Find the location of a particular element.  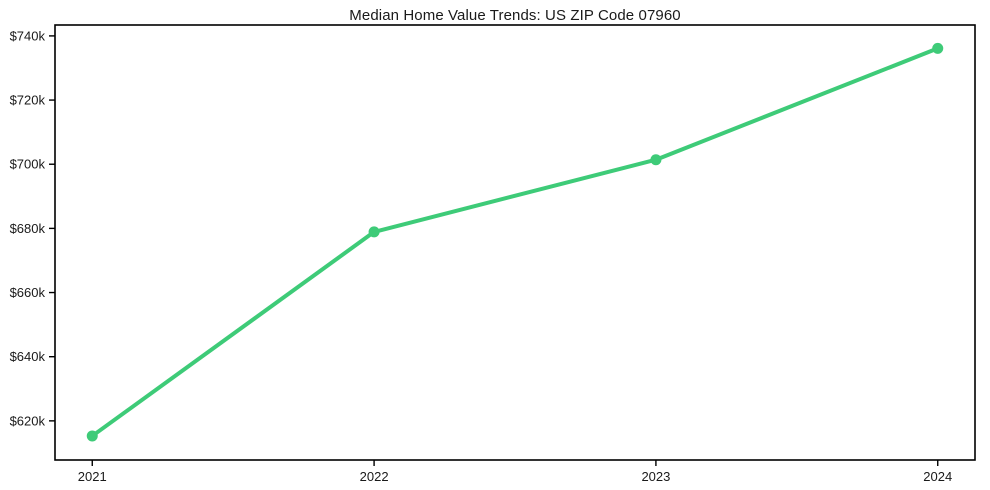

y-tick-label: $640k is located at coordinates (28, 356).